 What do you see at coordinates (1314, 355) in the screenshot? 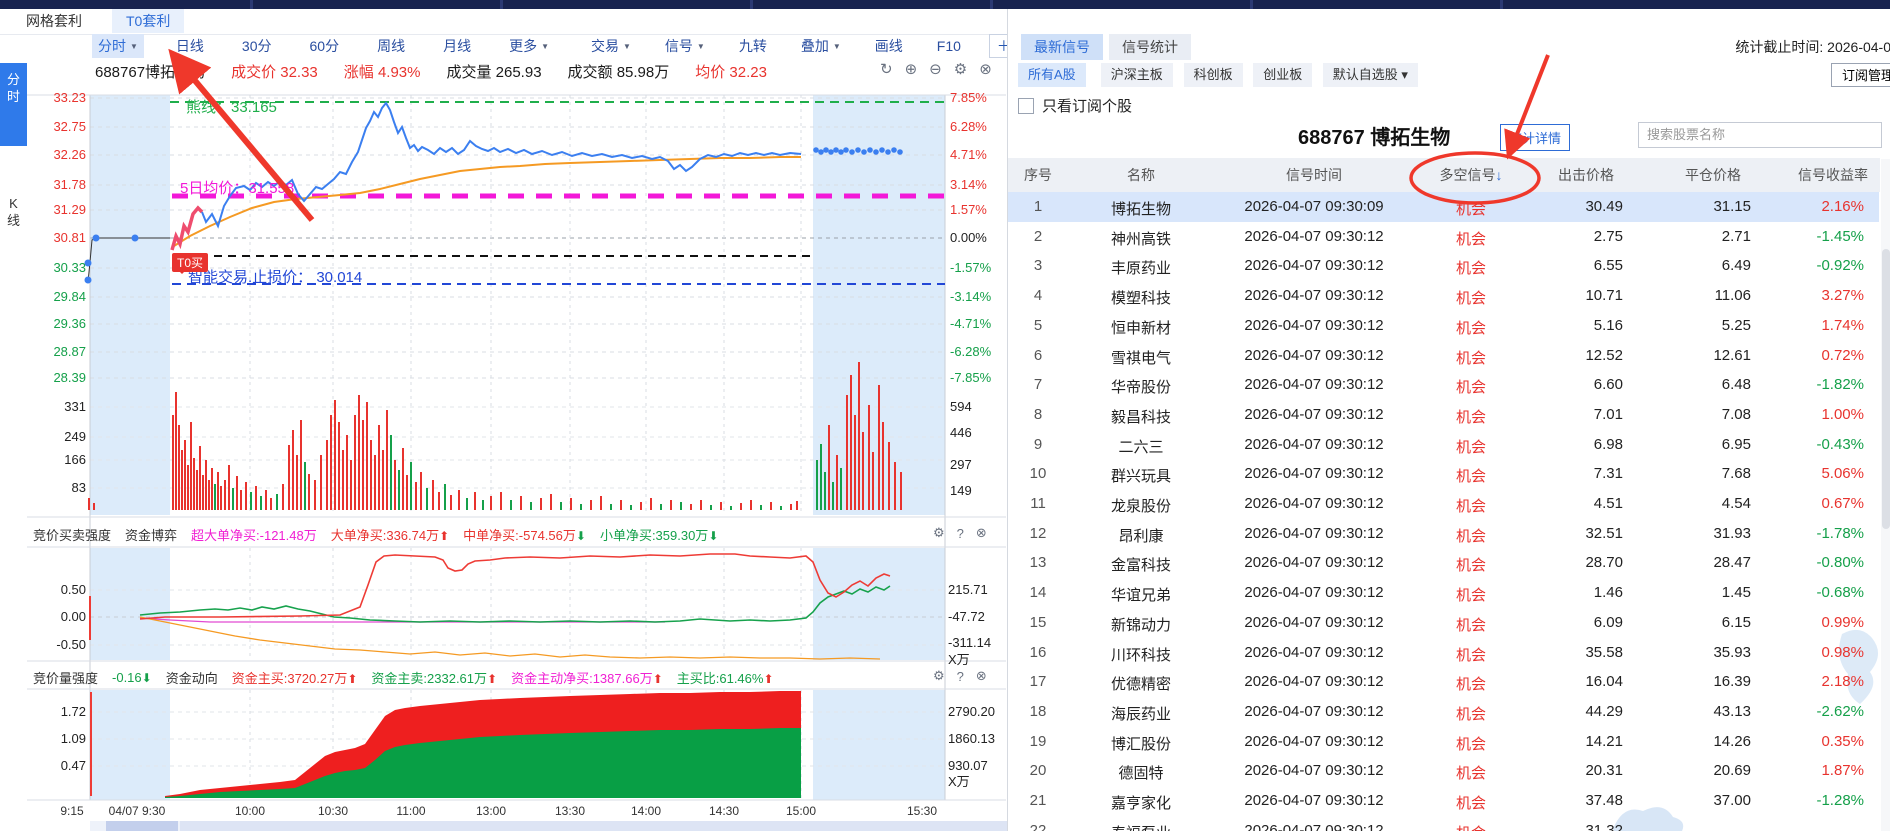
I see `table-cell: 2026-04-07 09:30:12` at bounding box center [1314, 355].